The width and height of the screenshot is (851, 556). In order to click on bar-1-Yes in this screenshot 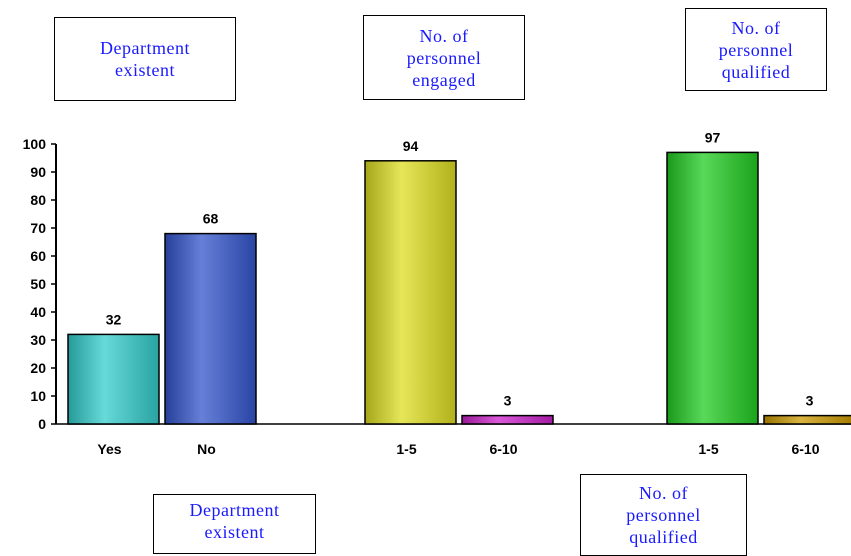, I will do `click(113, 379)`.